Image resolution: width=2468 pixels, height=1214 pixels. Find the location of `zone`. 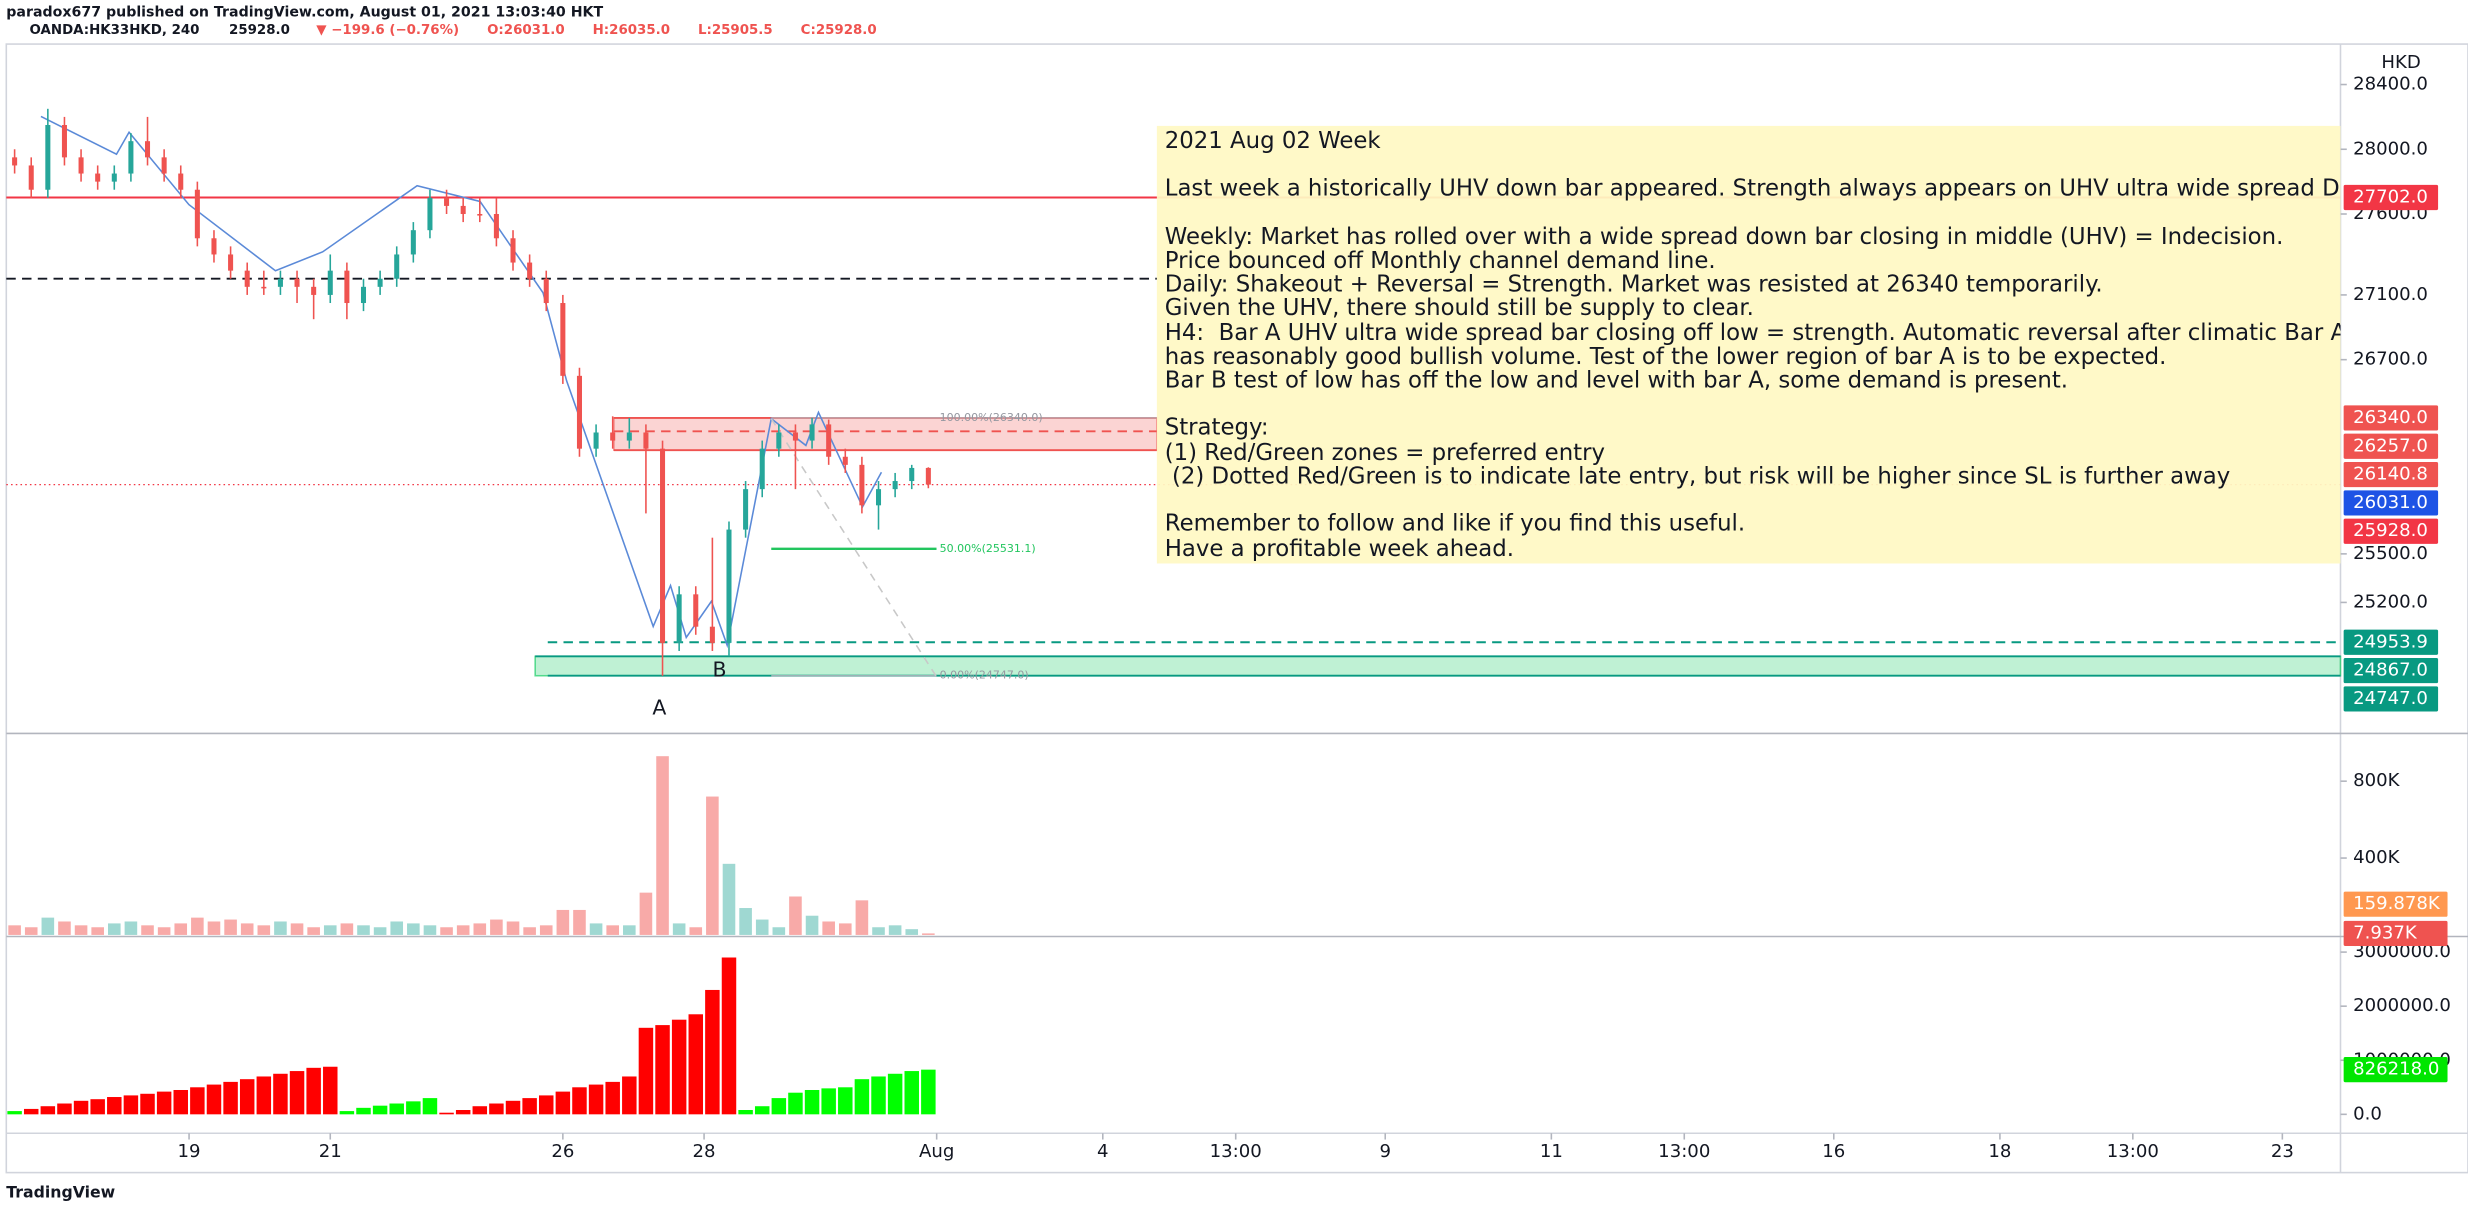

zone is located at coordinates (885, 434).